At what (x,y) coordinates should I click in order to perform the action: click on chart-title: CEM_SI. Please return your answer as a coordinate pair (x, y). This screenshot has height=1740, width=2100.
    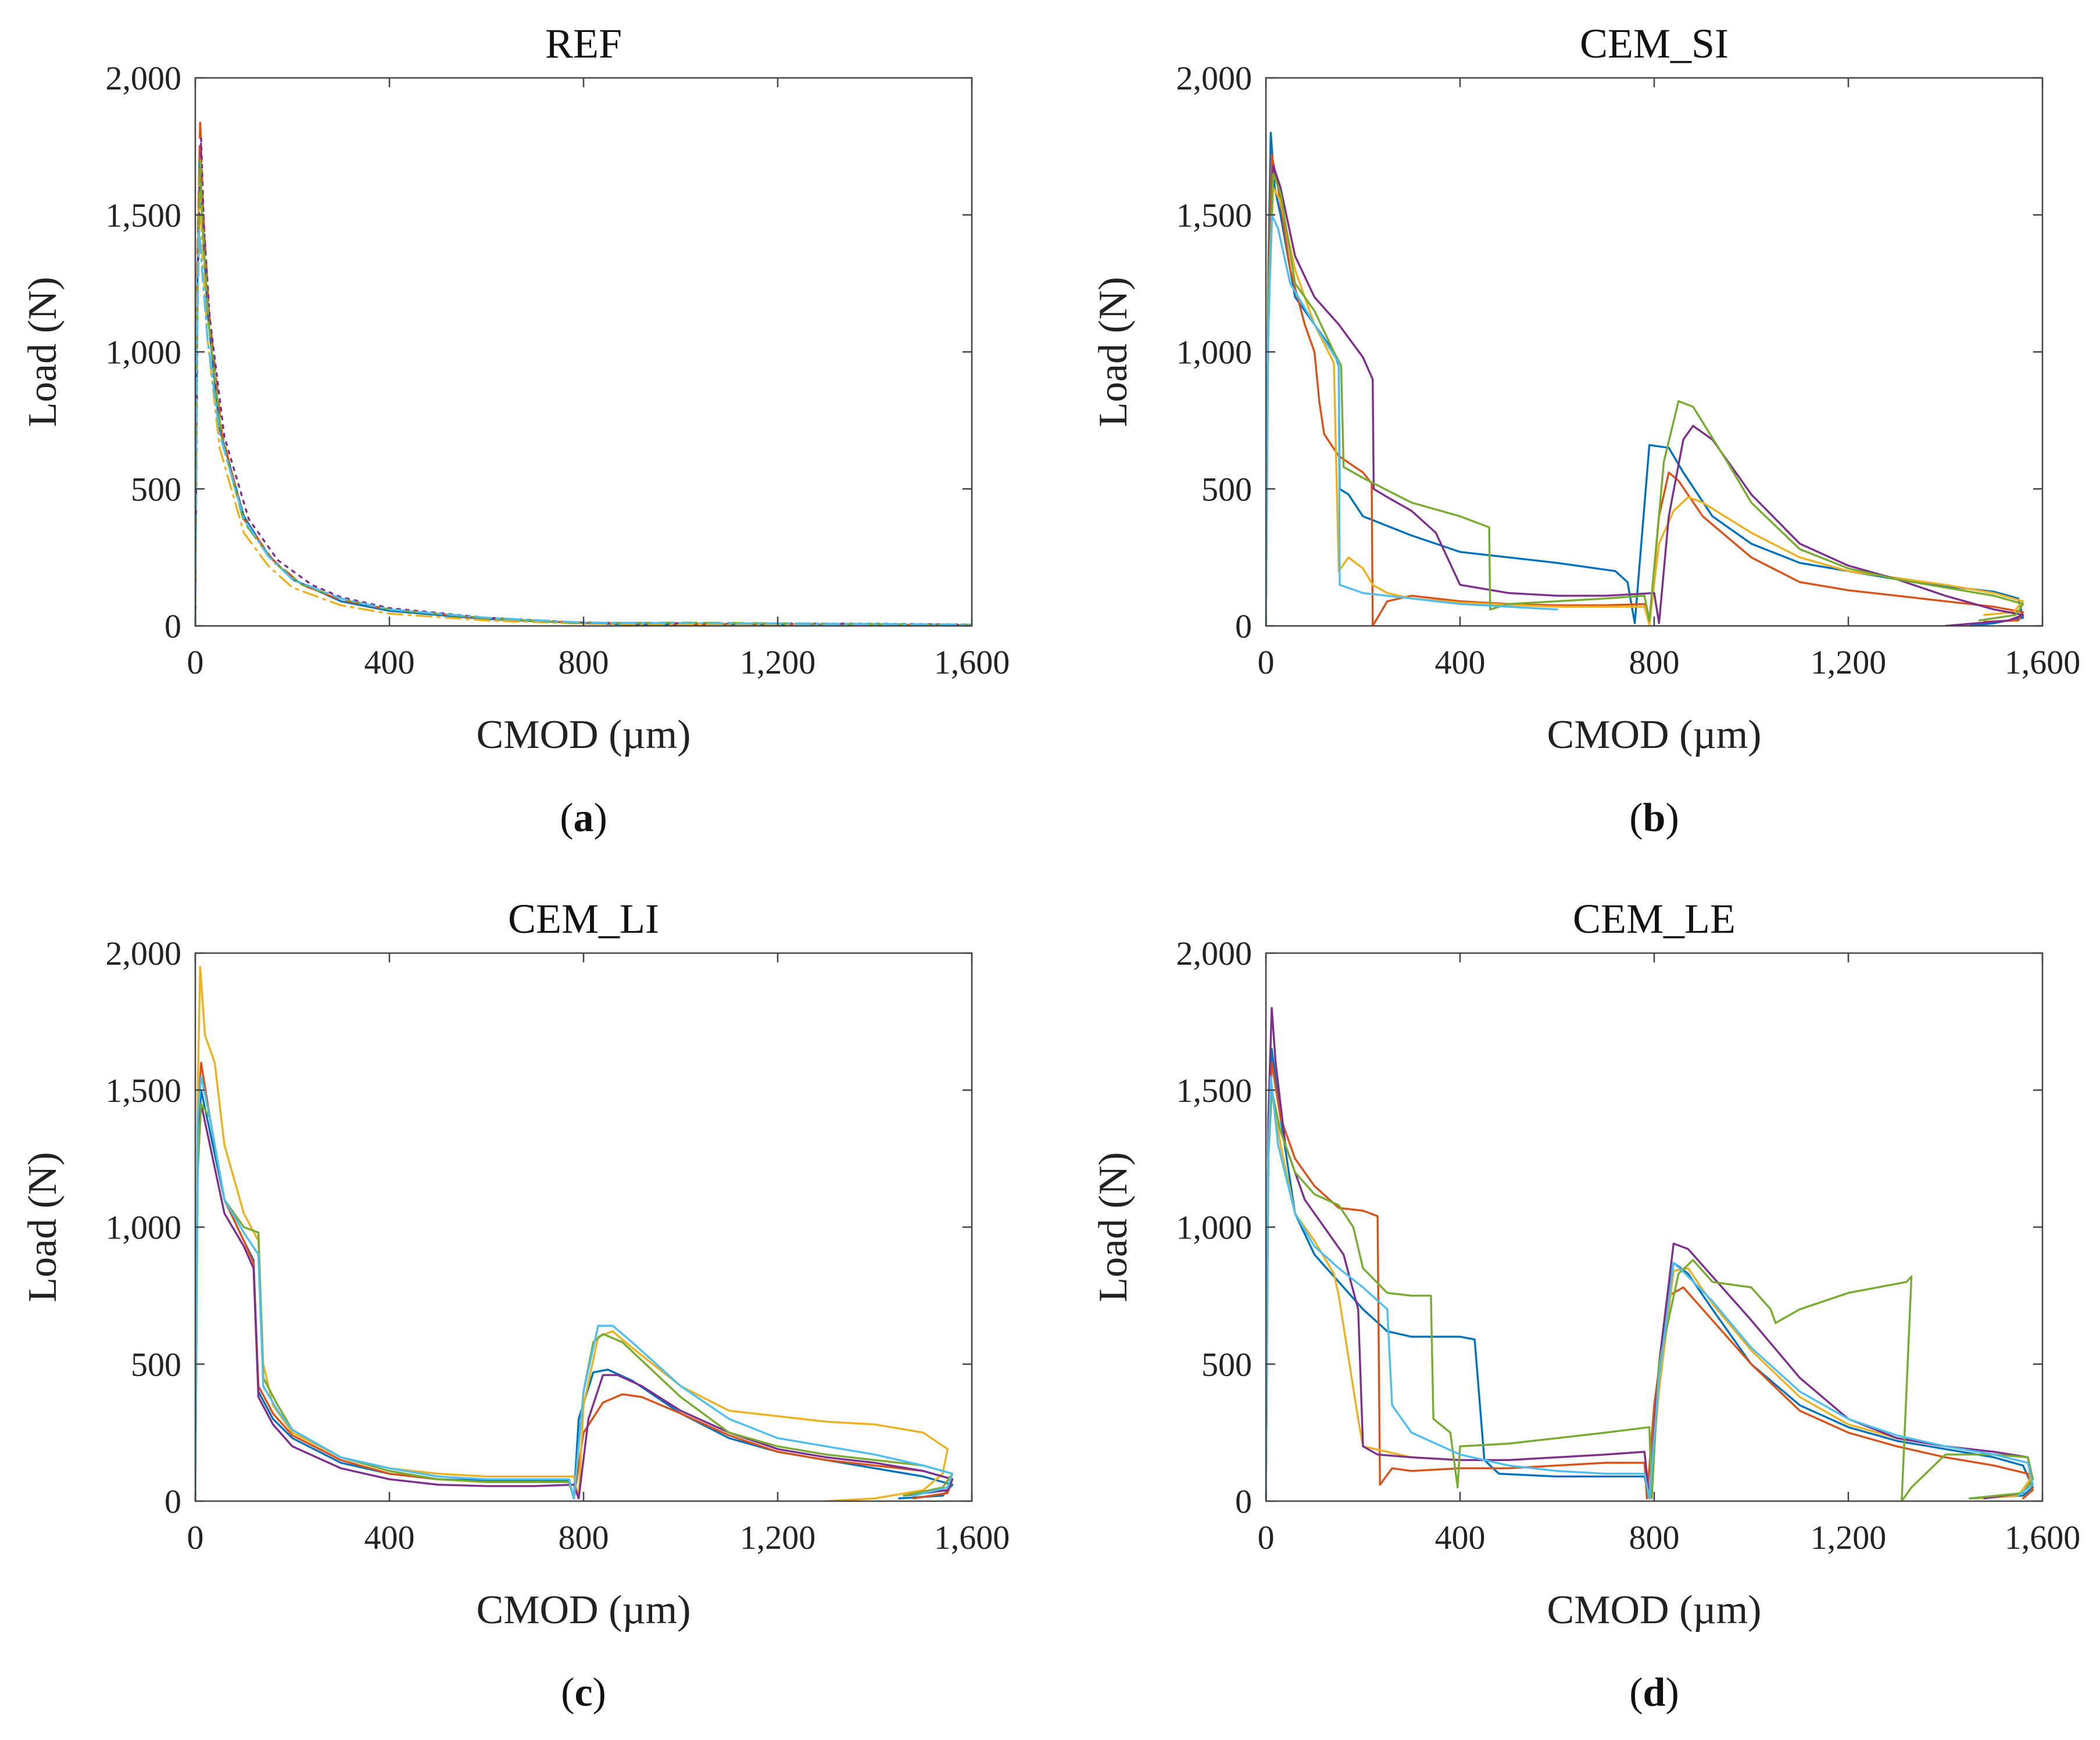
    Looking at the image, I should click on (1654, 43).